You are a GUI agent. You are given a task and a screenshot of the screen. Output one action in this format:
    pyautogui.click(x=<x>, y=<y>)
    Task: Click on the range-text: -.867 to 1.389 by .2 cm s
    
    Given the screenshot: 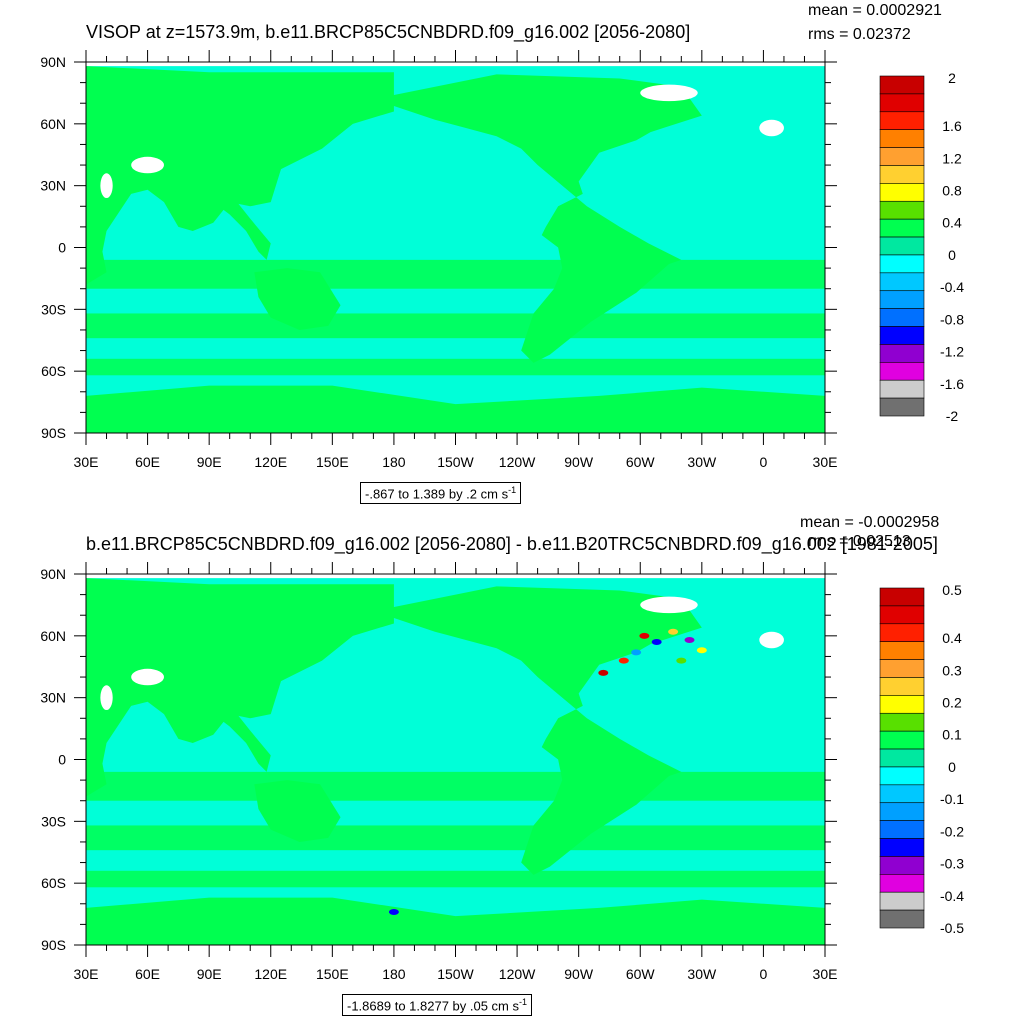 What is the action you would take?
    pyautogui.click(x=437, y=494)
    